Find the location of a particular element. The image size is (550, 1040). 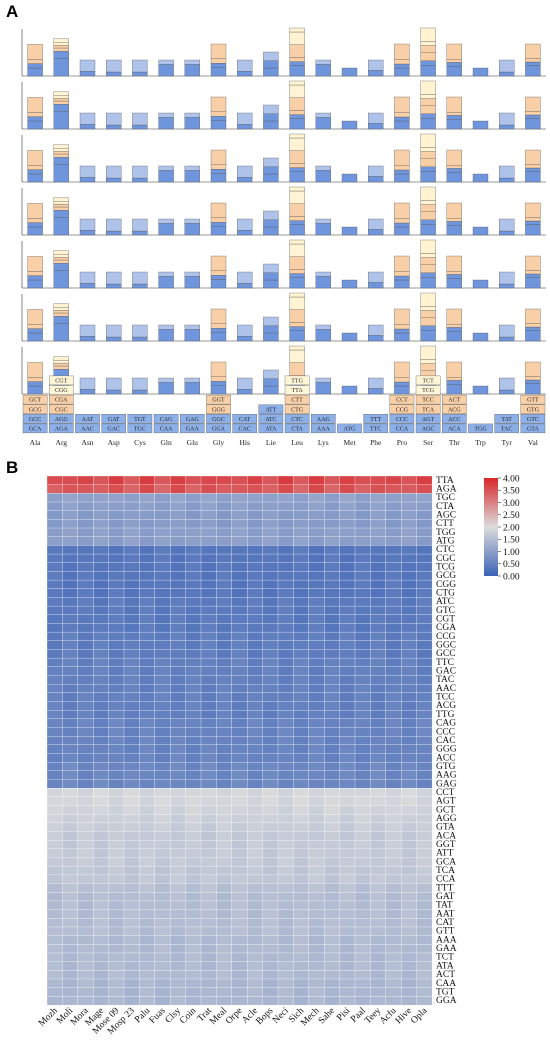

bar-segment-Gly-GGA is located at coordinates (218, 284).